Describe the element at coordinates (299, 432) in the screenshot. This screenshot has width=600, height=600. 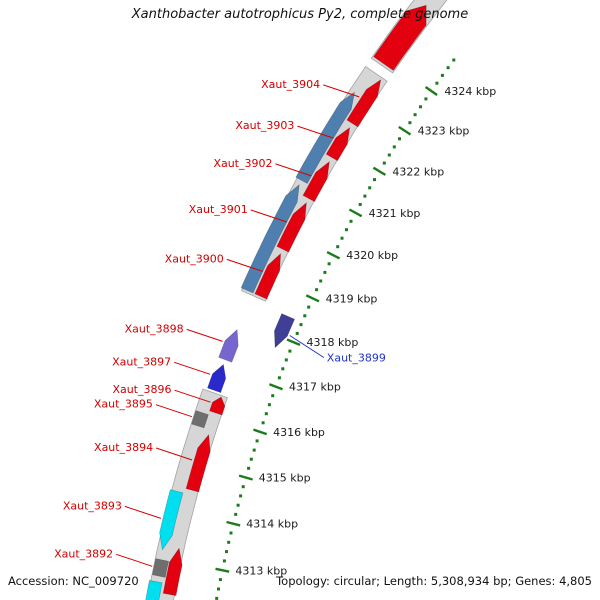
I see `ruler-tick-label: 4316 kbp` at that location.